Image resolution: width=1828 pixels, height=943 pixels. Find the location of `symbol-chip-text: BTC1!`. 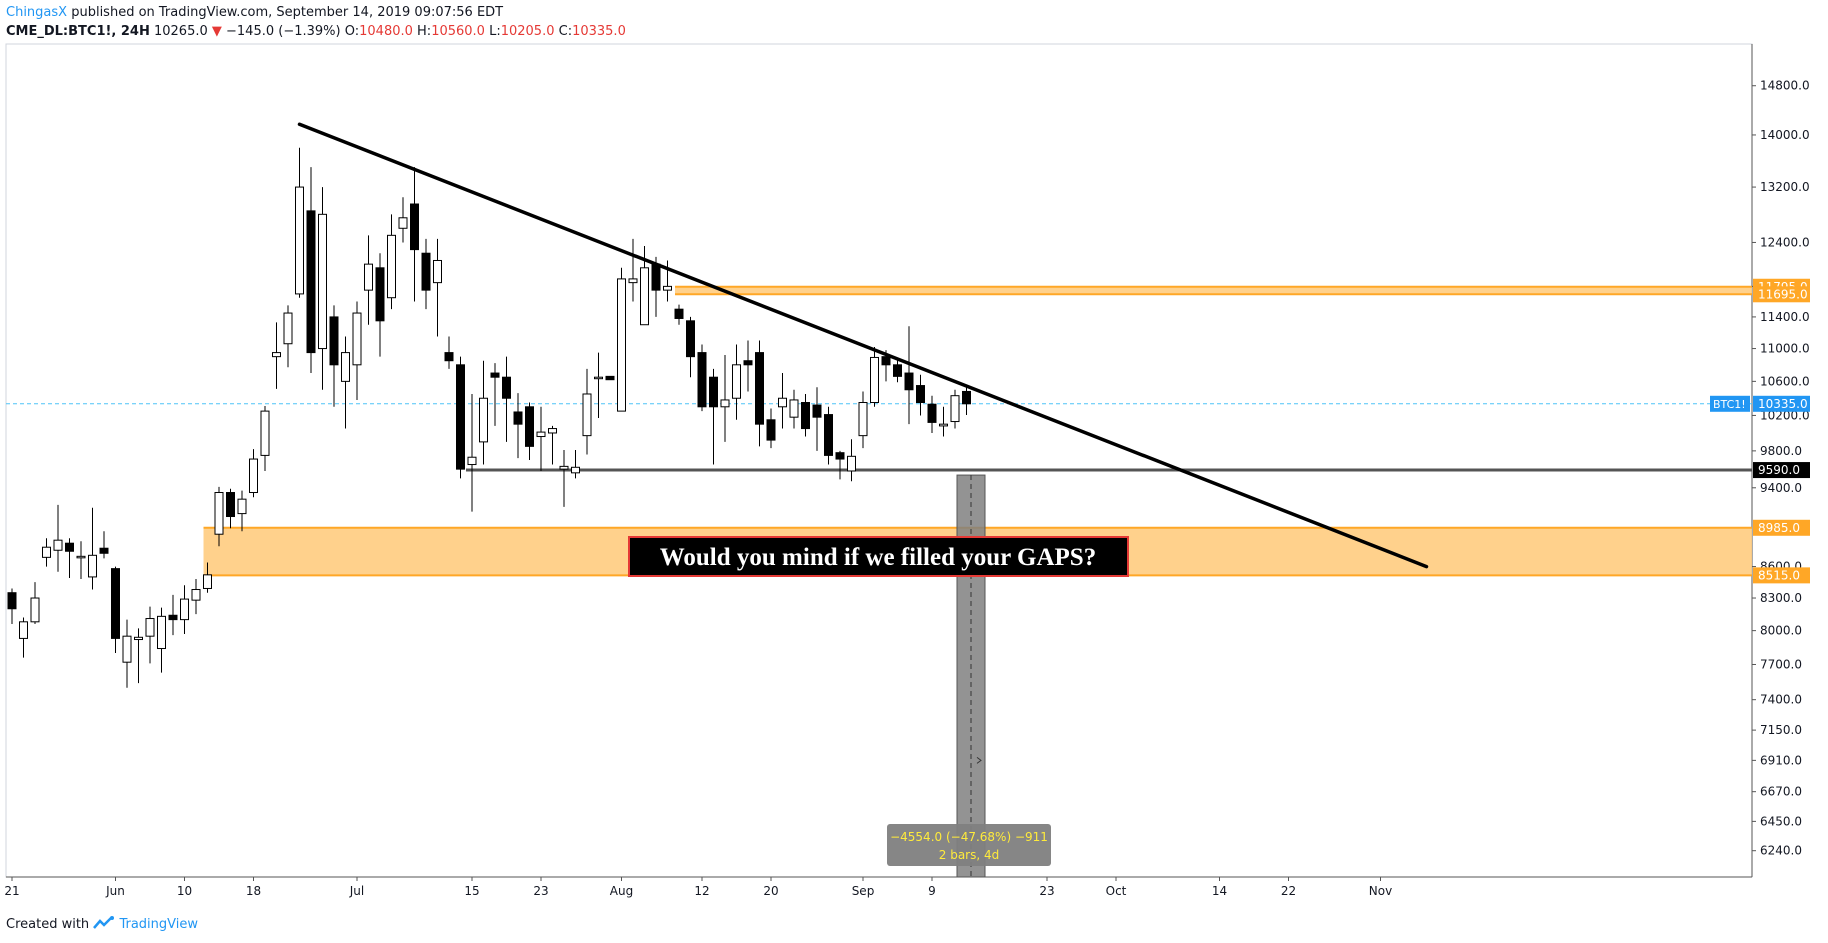

symbol-chip-text: BTC1! is located at coordinates (1729, 404).